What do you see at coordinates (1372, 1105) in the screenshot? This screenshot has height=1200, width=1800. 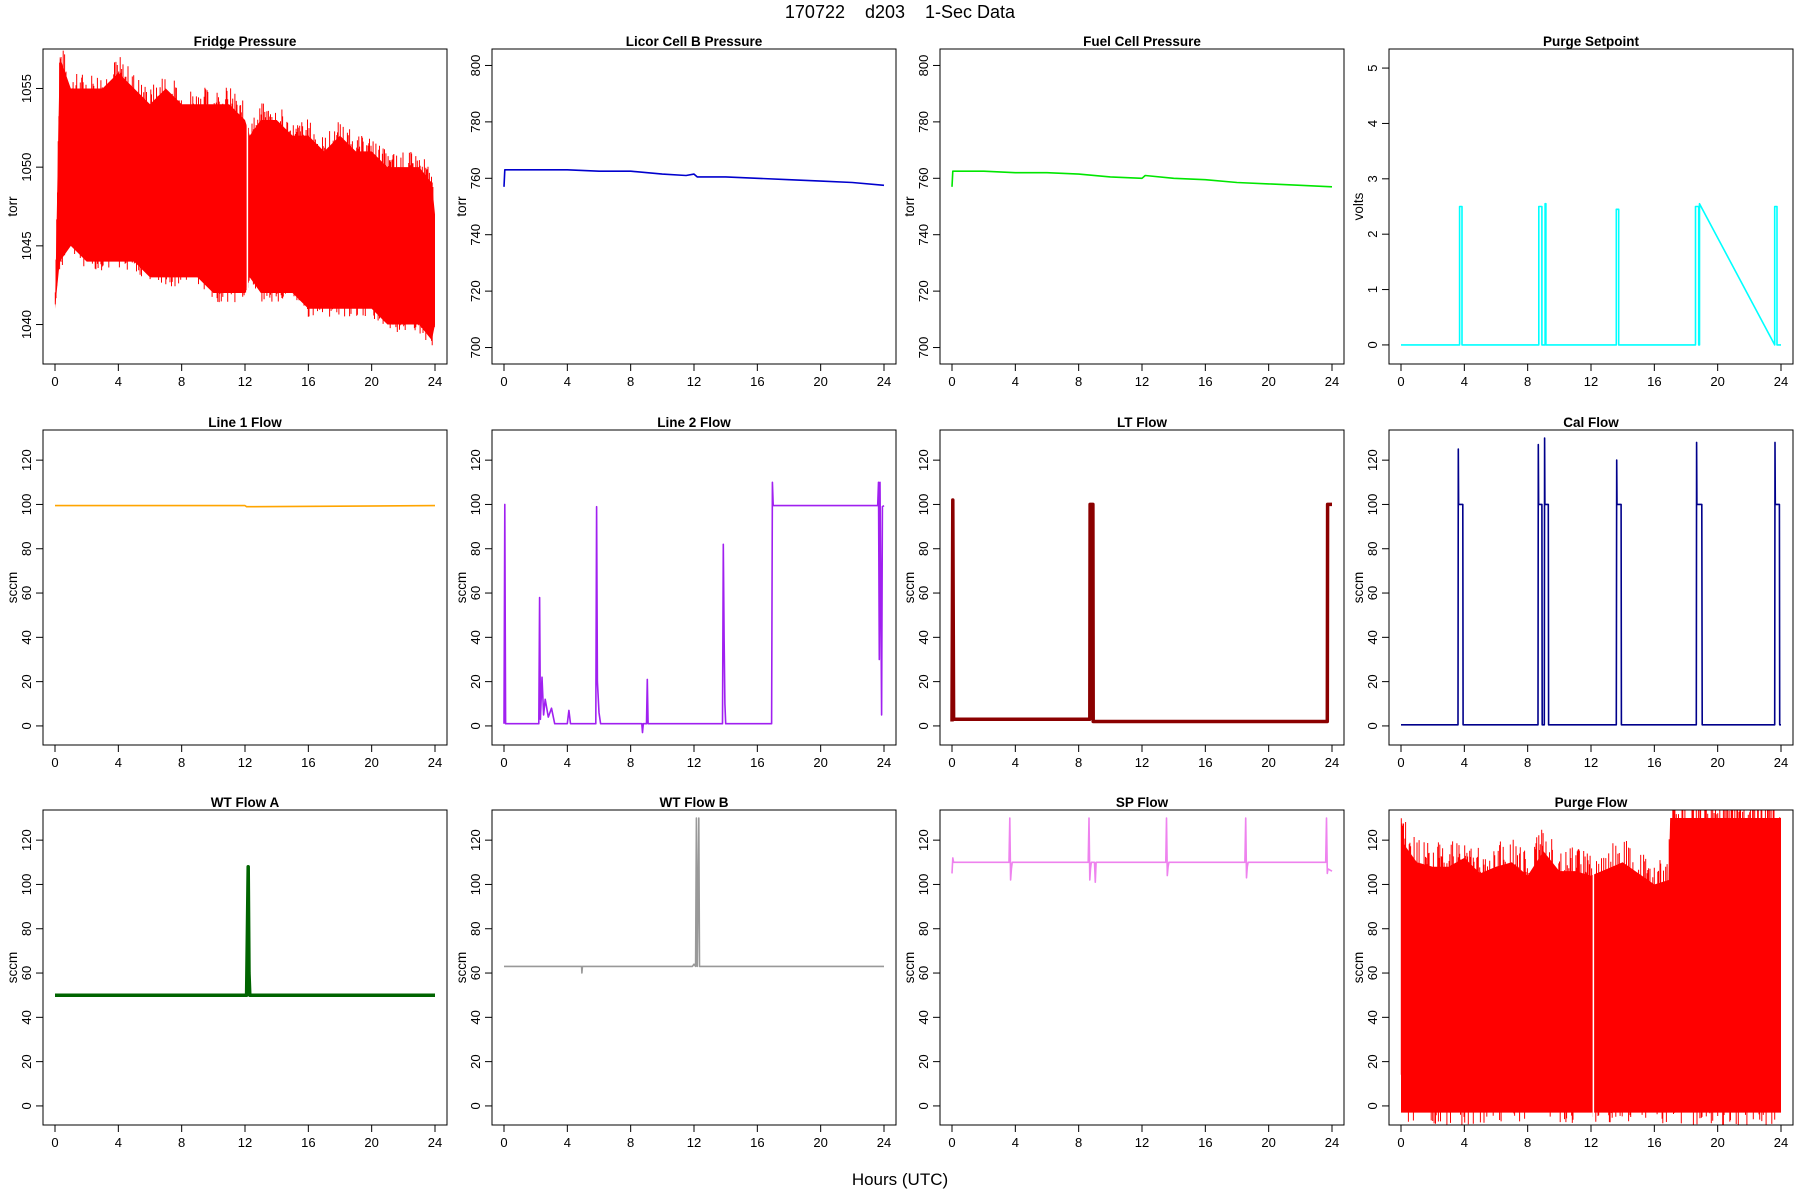 I see `y-tick-label: 0` at bounding box center [1372, 1105].